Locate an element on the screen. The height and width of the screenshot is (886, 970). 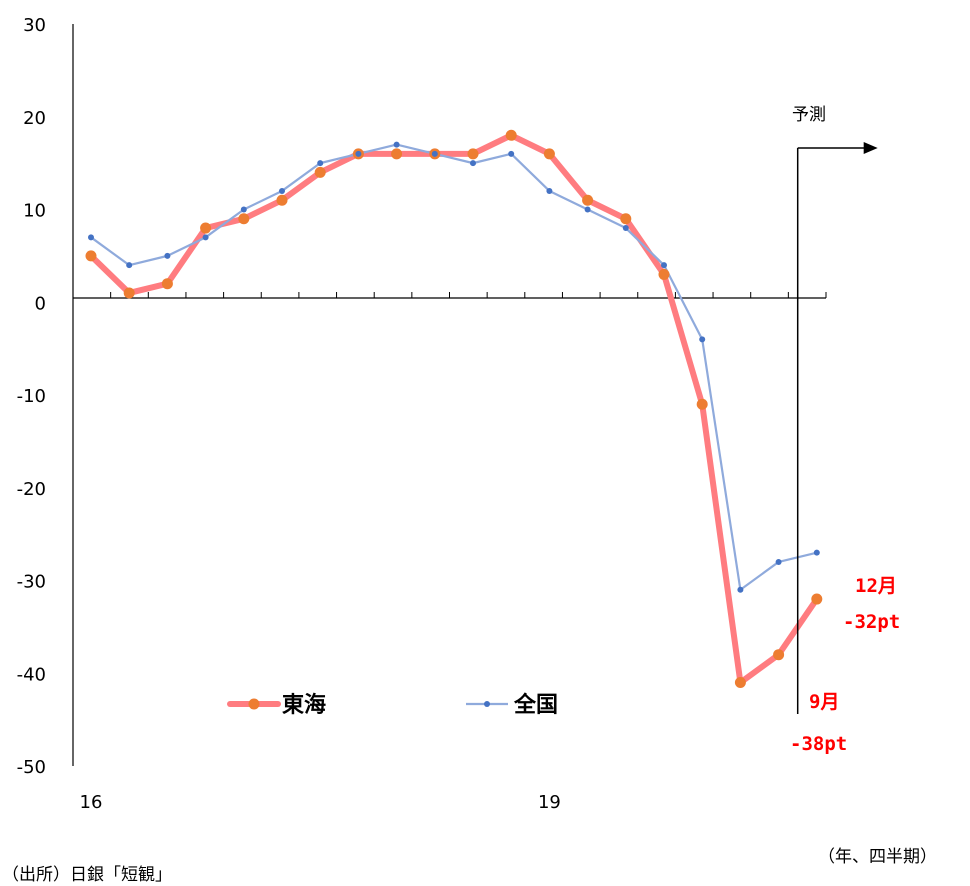
forecast-marker: 予測 is located at coordinates (835, 409).